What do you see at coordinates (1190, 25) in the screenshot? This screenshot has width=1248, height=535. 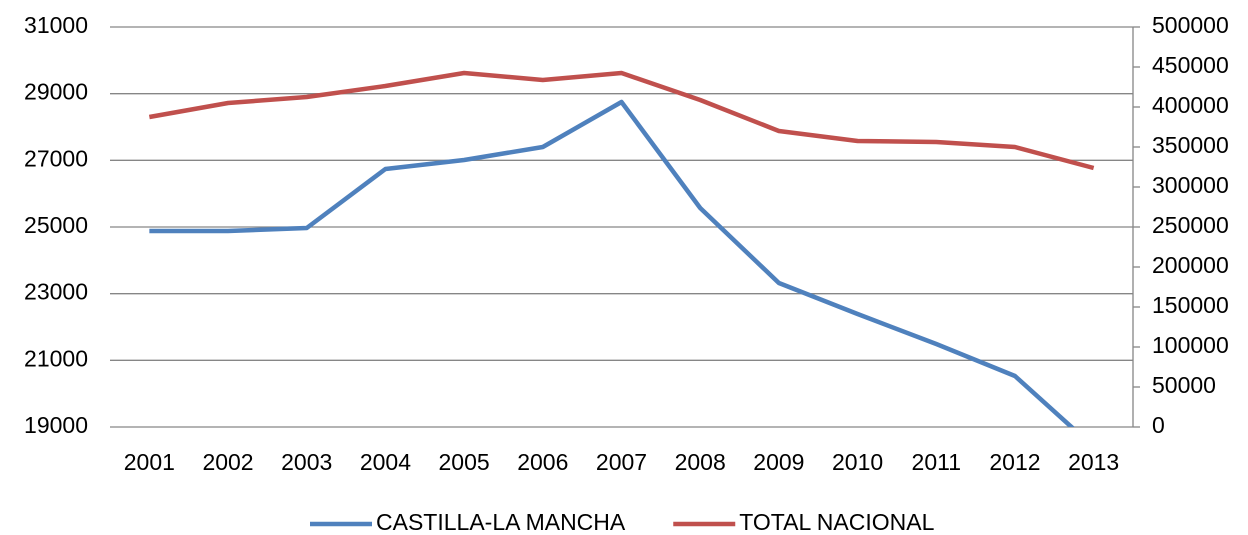 I see `y2-tick-label: 500000` at bounding box center [1190, 25].